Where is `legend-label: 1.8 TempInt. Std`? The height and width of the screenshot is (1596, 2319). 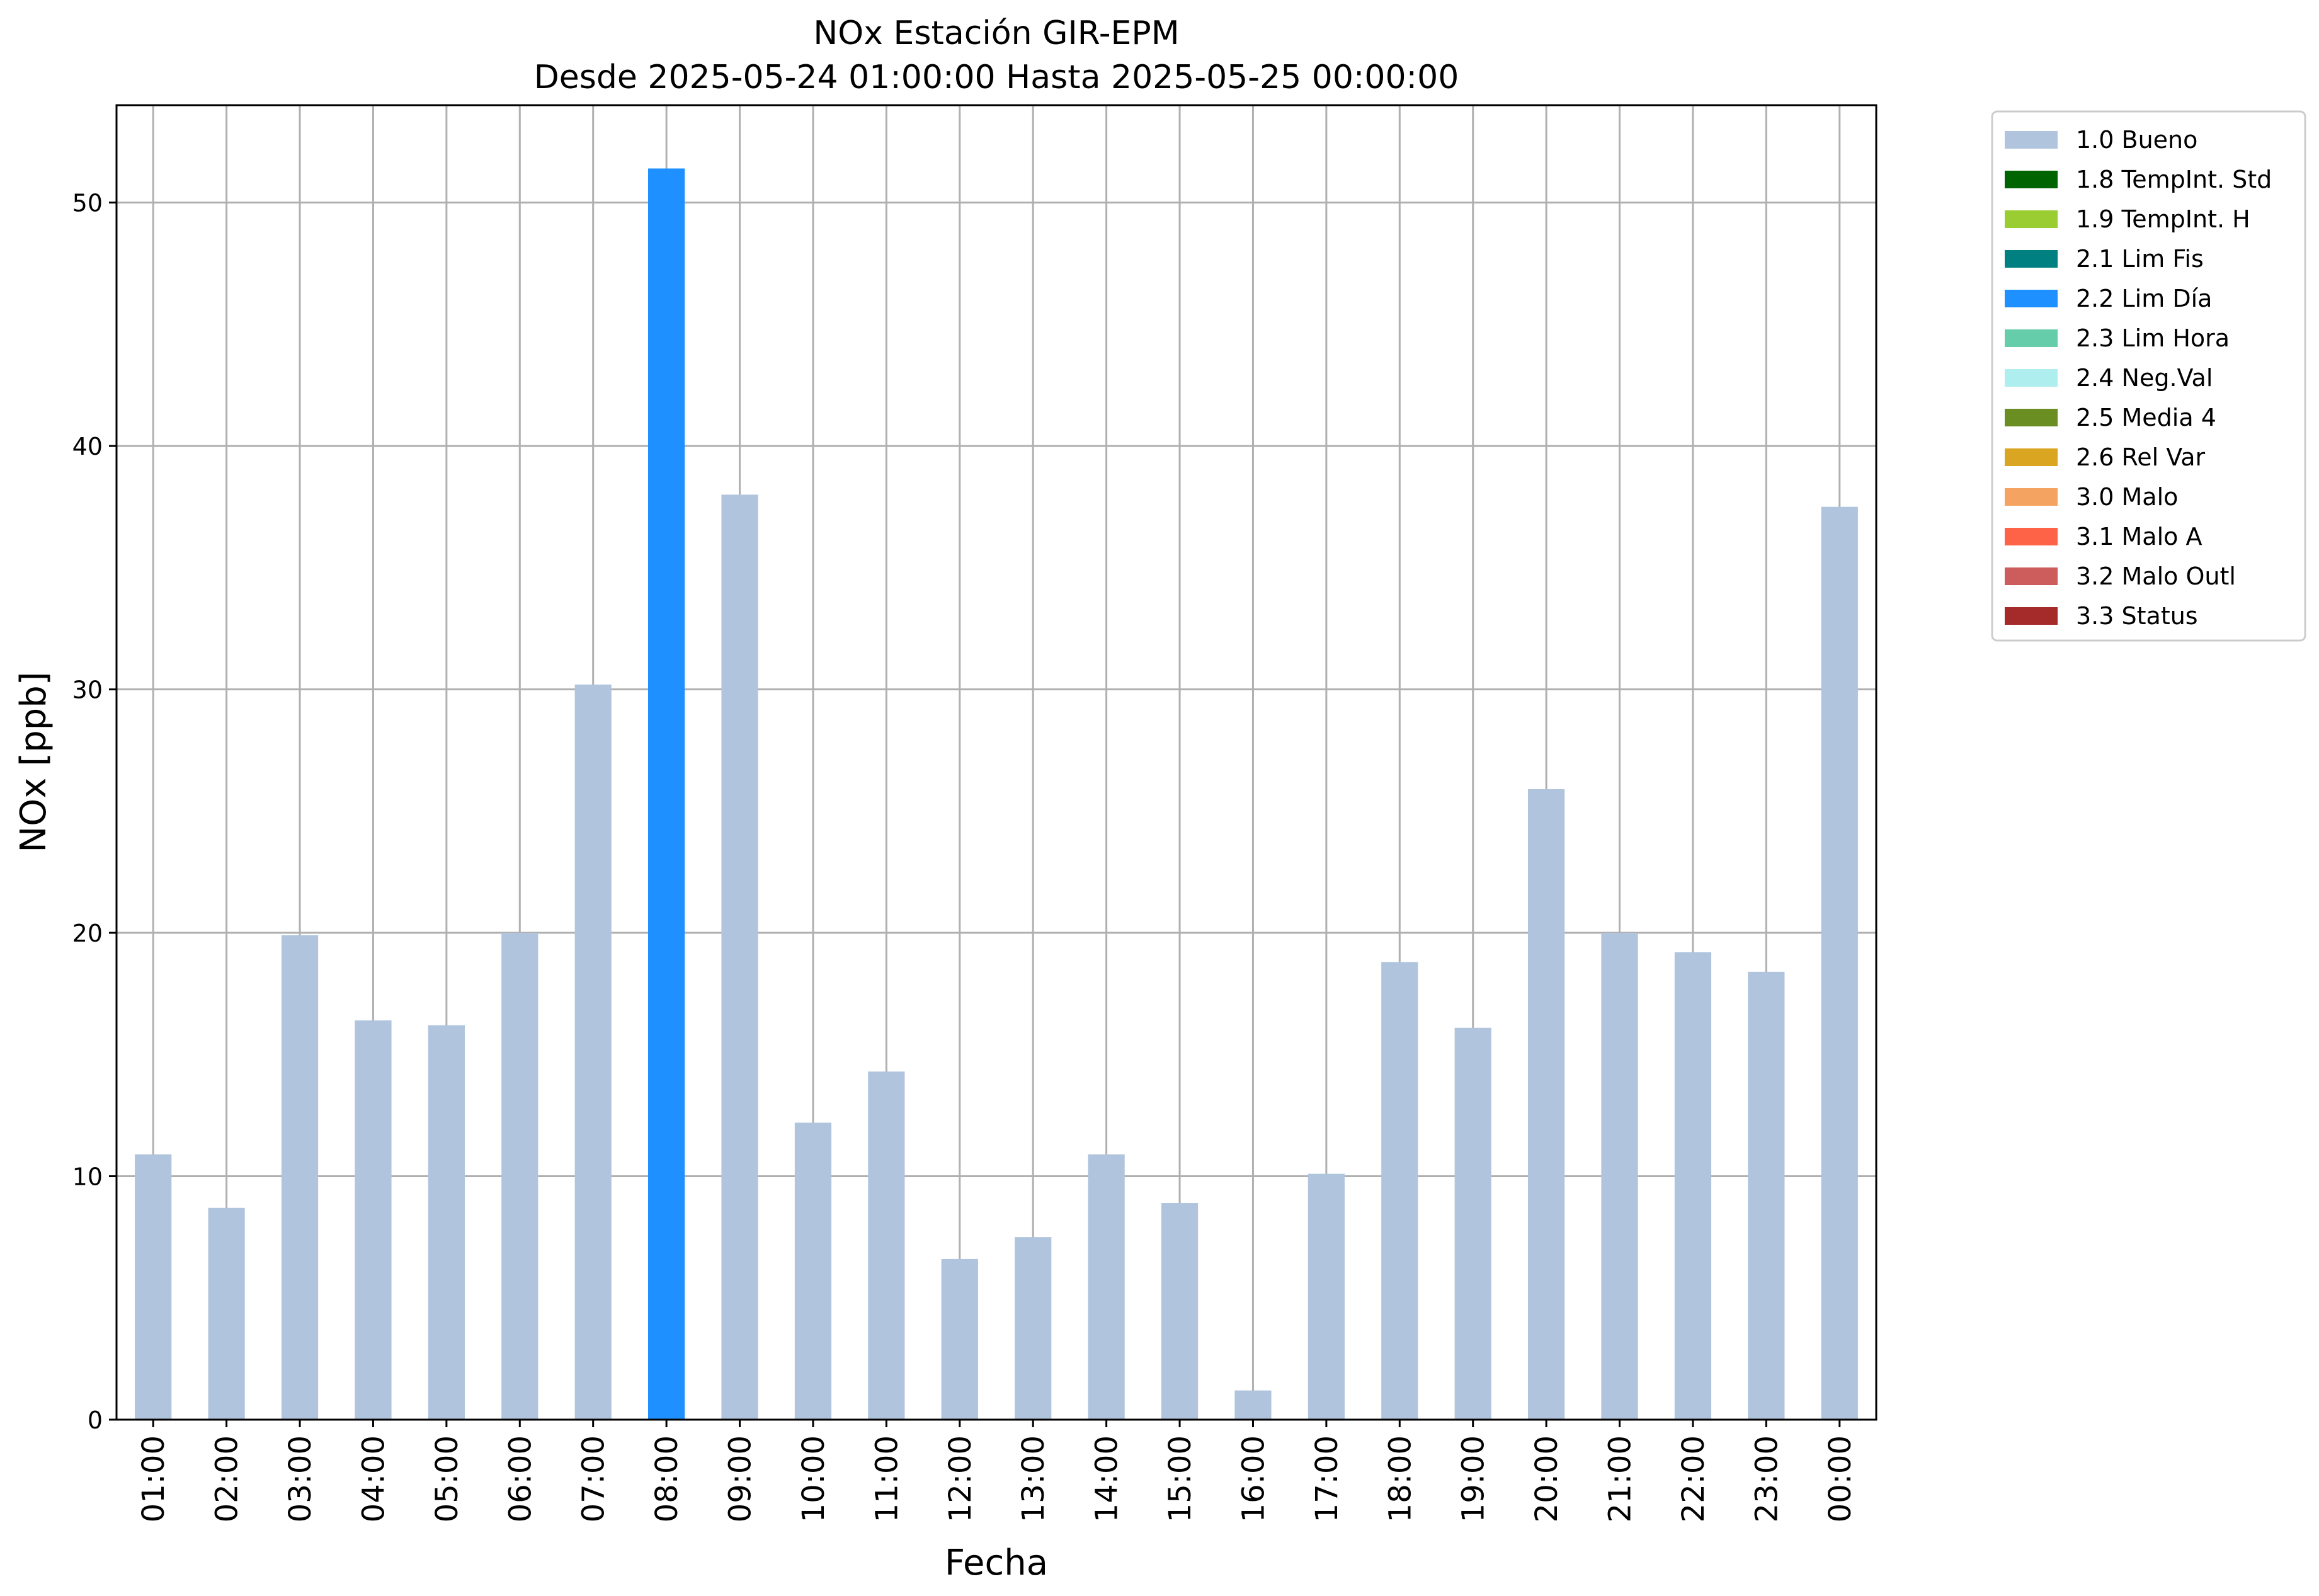
legend-label: 1.8 TempInt. Std is located at coordinates (2174, 179).